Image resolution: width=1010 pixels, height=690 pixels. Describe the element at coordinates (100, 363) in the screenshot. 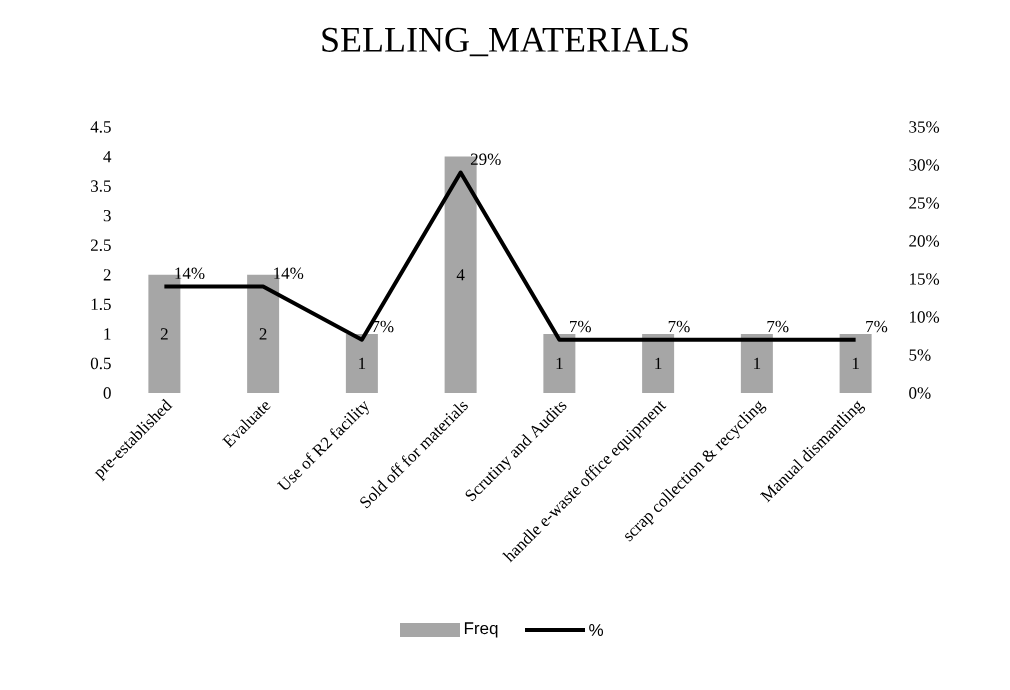

I see `y-tick-label: 0.5` at that location.